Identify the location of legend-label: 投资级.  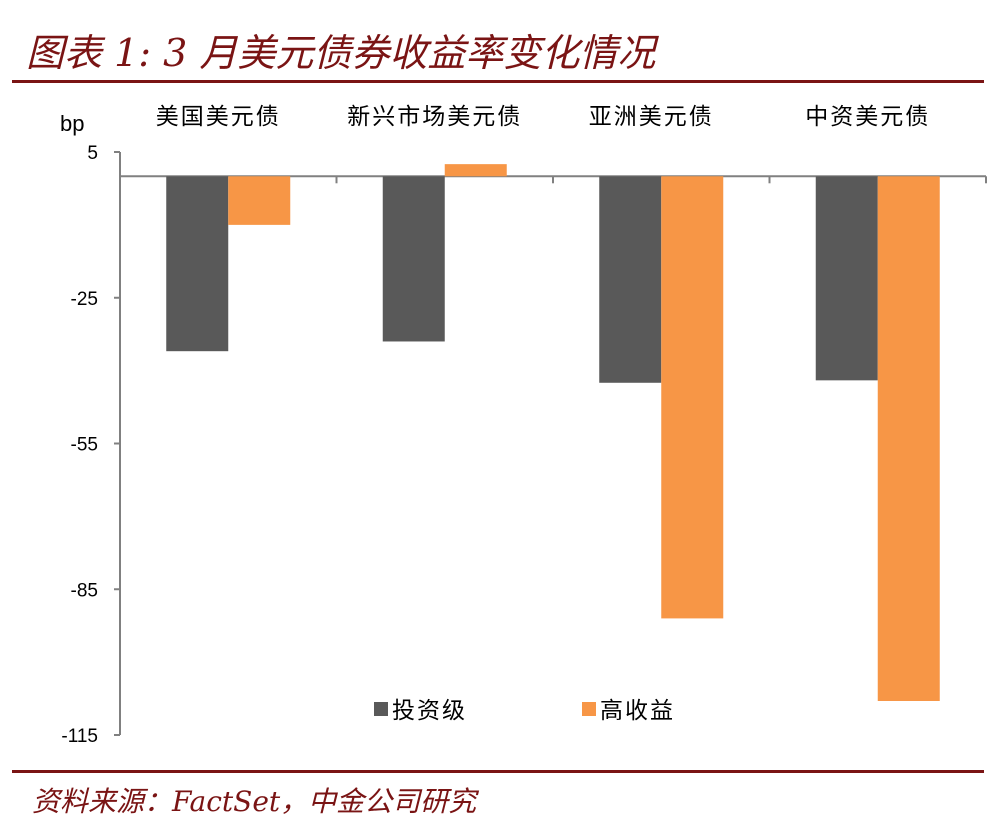
(429, 711).